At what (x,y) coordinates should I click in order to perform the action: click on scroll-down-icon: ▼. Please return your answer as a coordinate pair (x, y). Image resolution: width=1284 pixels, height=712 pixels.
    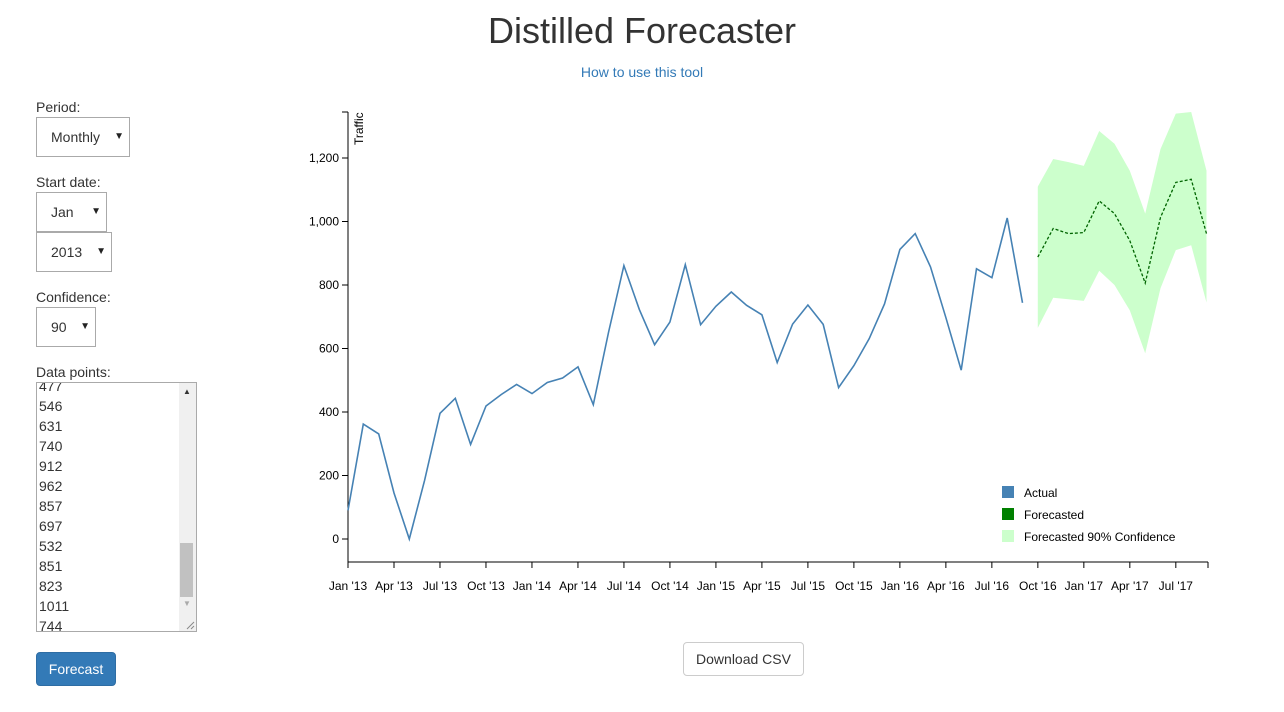
    Looking at the image, I should click on (187, 603).